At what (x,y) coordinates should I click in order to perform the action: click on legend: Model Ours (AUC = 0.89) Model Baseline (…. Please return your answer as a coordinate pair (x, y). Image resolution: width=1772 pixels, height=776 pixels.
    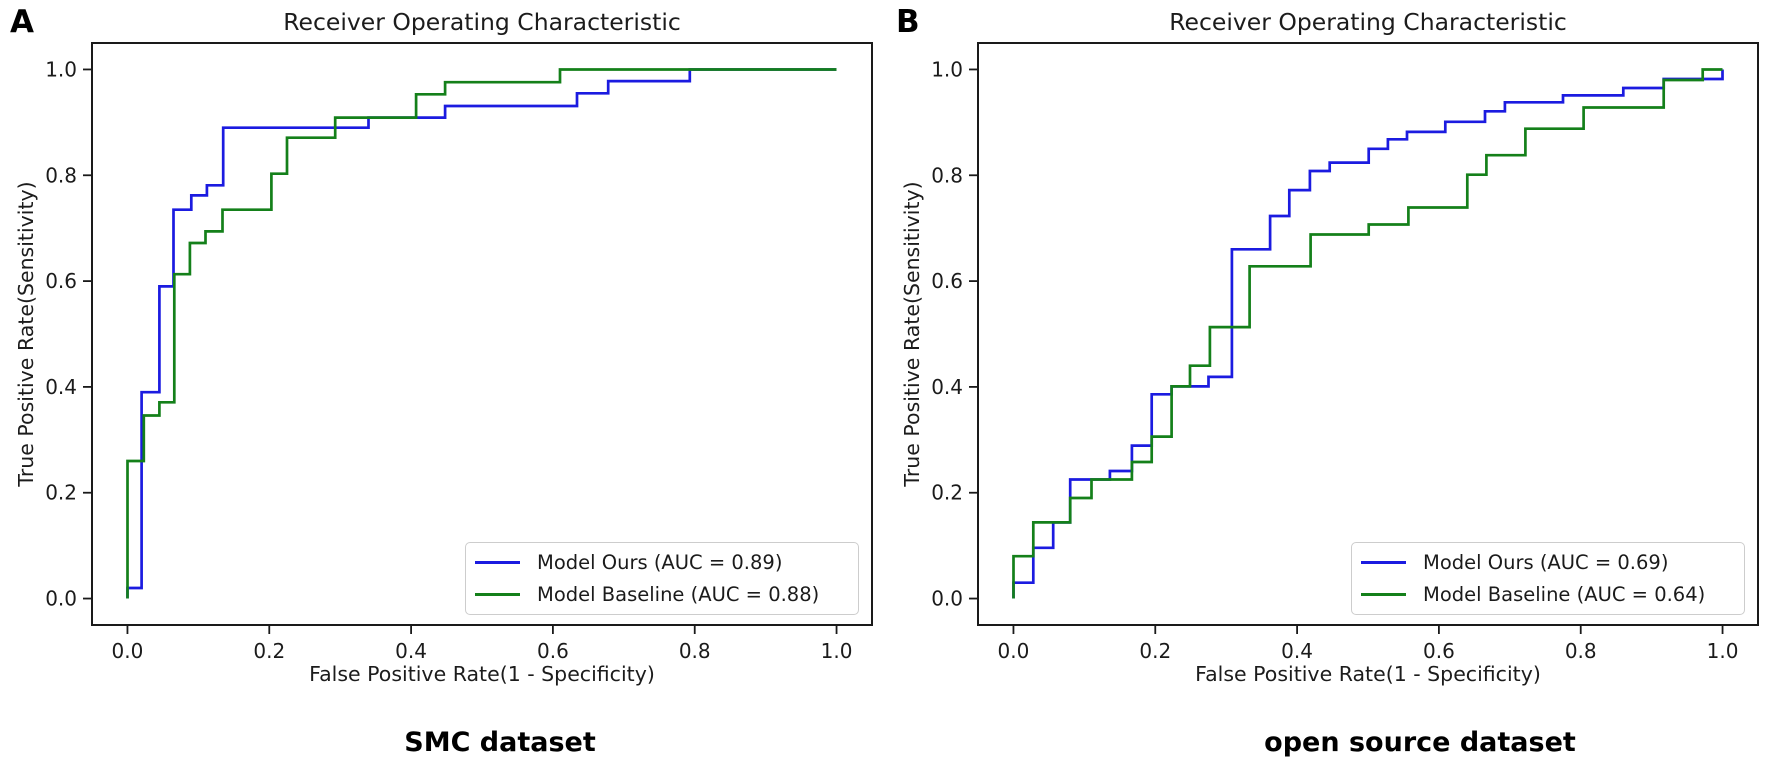
    Looking at the image, I should click on (662, 578).